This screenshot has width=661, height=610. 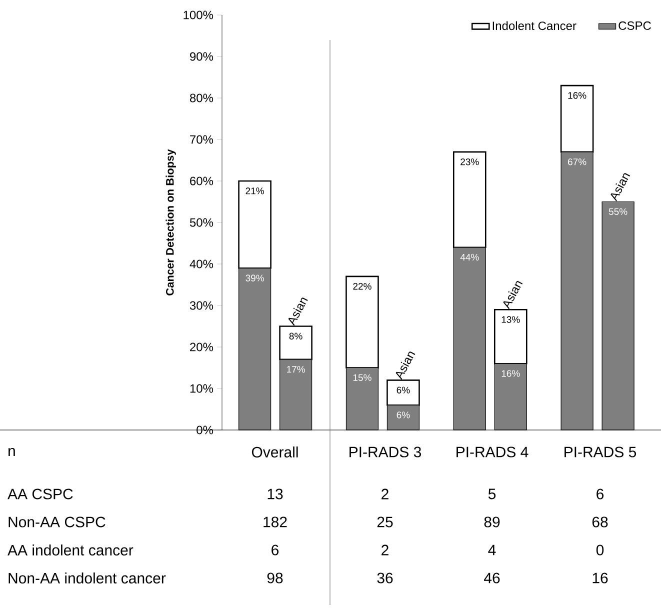 What do you see at coordinates (577, 162) in the screenshot?
I see `data-label: 67%` at bounding box center [577, 162].